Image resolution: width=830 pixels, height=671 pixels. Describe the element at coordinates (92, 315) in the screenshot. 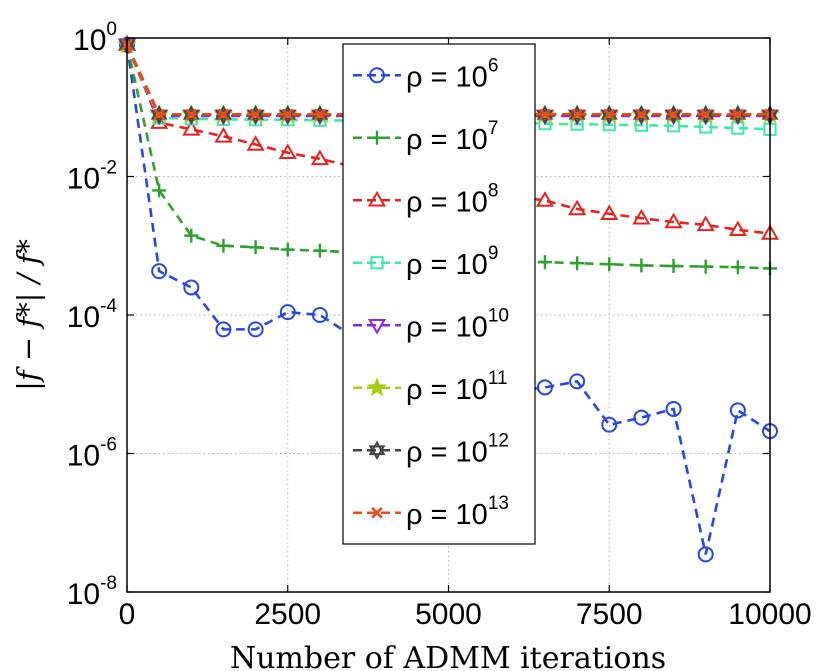

I see `y-tick-label: 10⁻⁴` at that location.